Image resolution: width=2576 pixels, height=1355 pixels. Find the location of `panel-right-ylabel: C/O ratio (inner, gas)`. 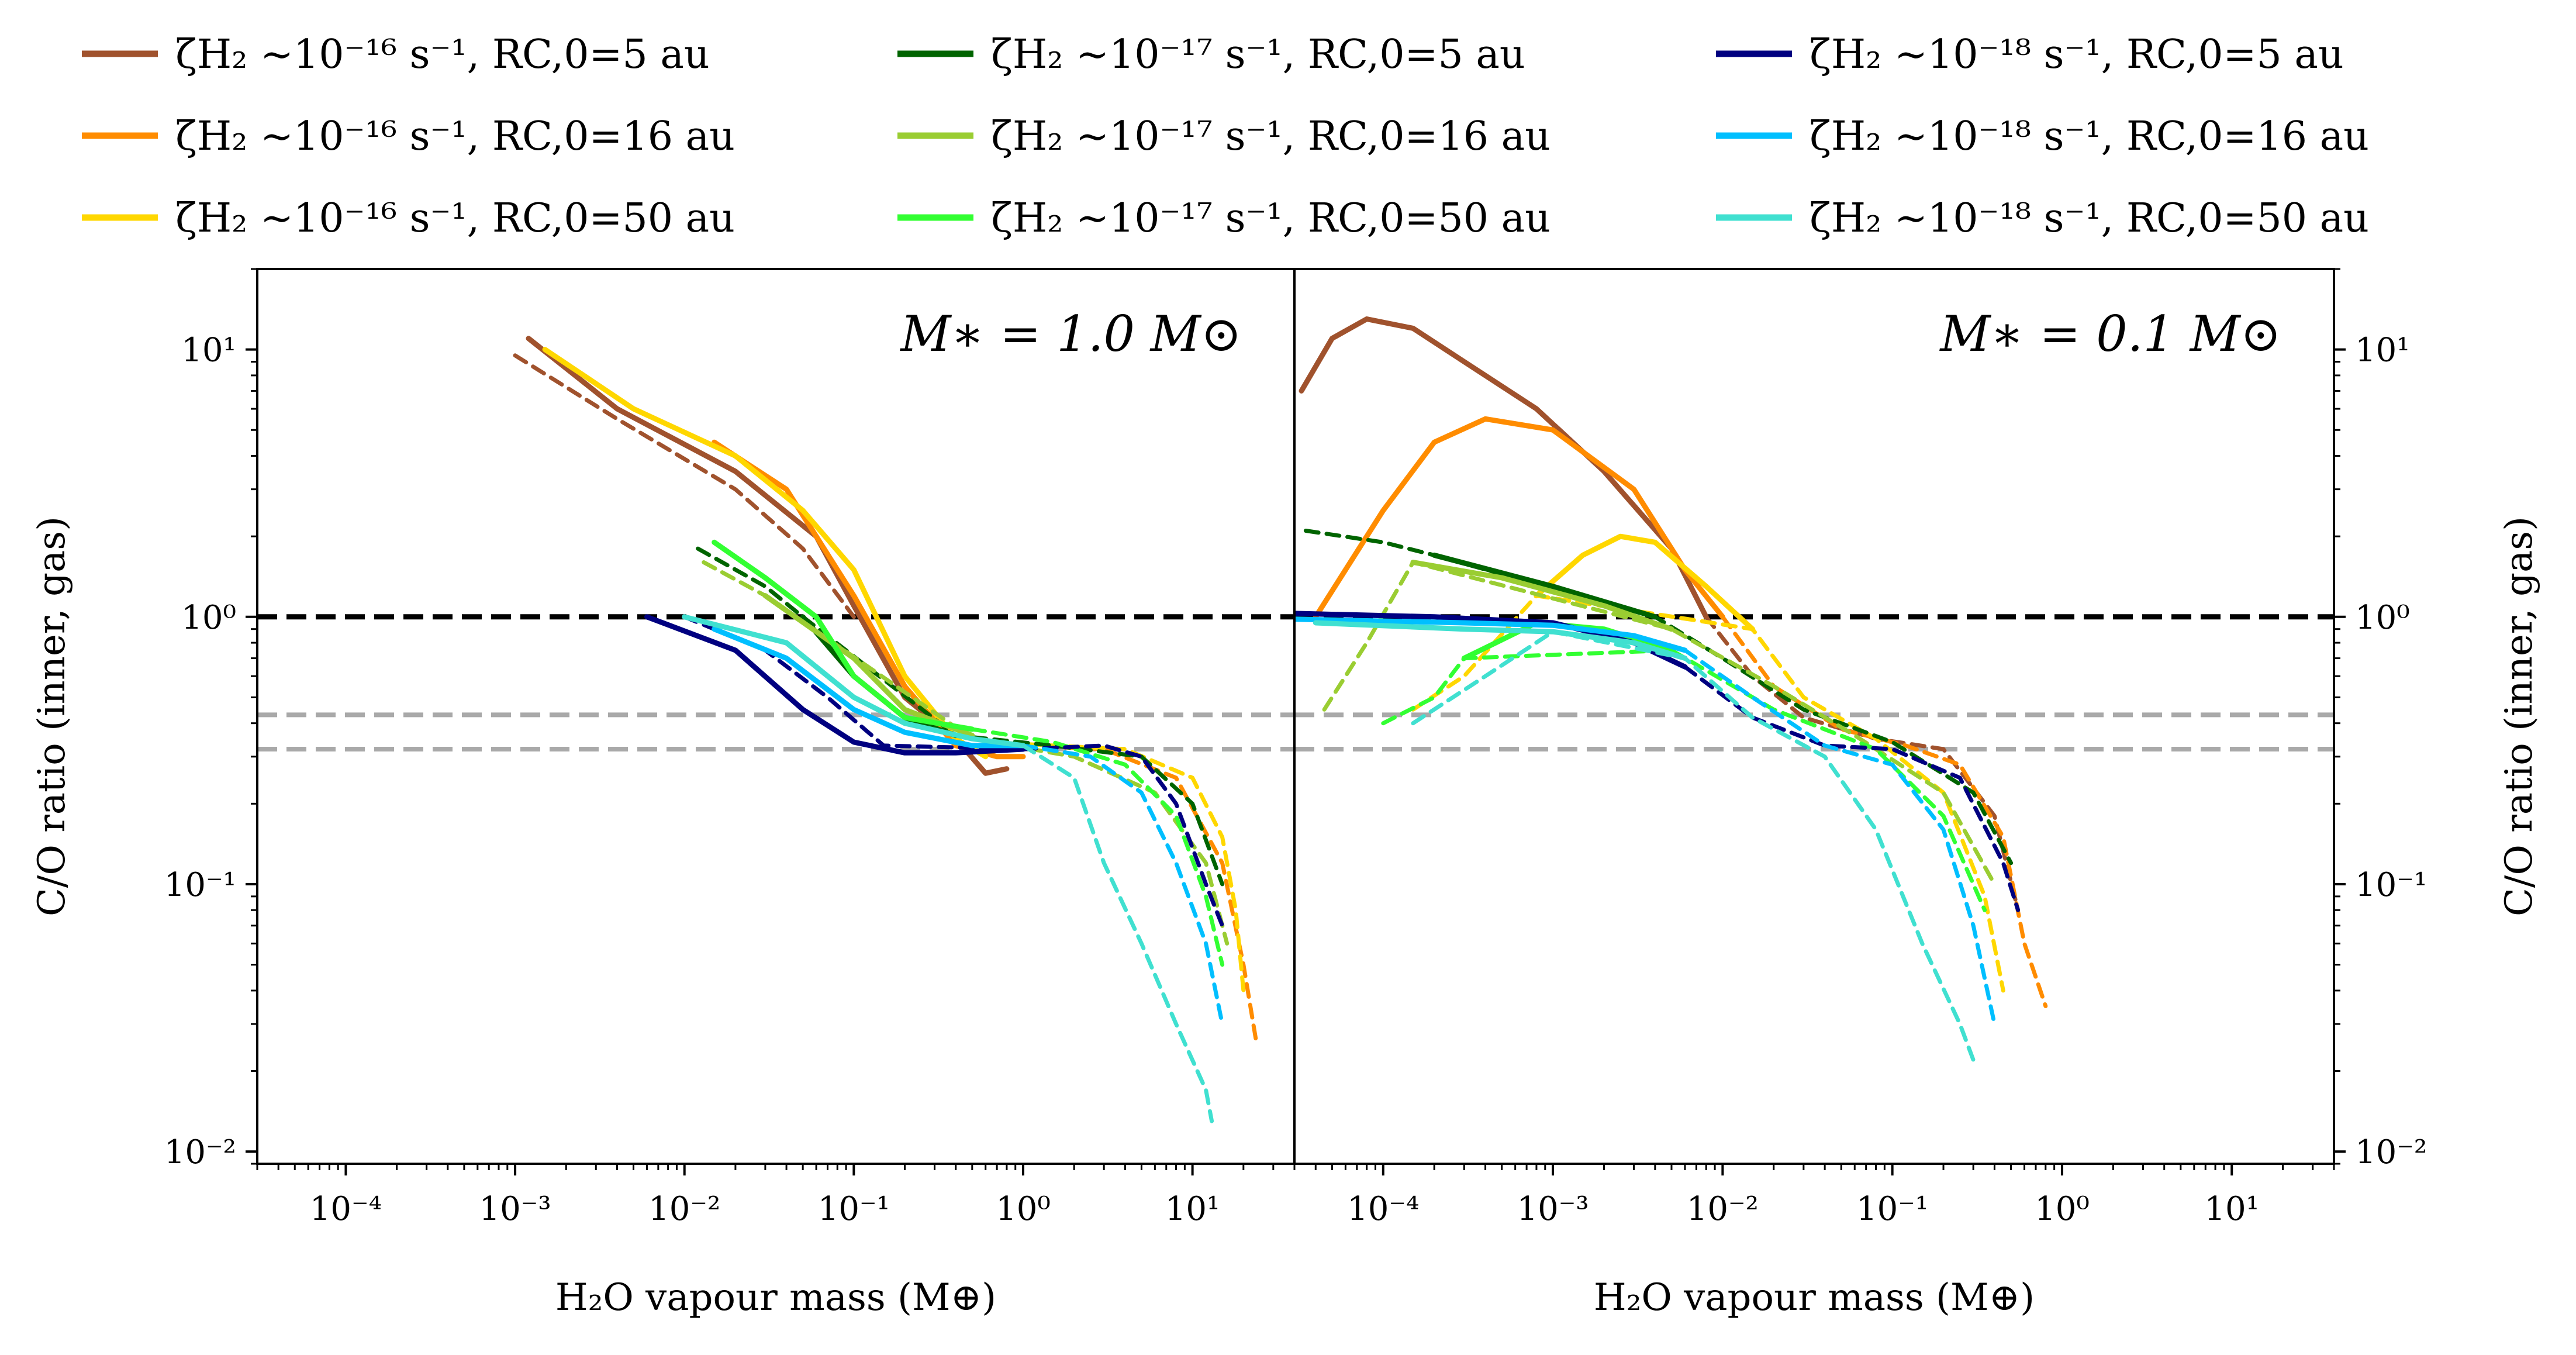

panel-right-ylabel: C/O ratio (inner, gas) is located at coordinates (2519, 716).